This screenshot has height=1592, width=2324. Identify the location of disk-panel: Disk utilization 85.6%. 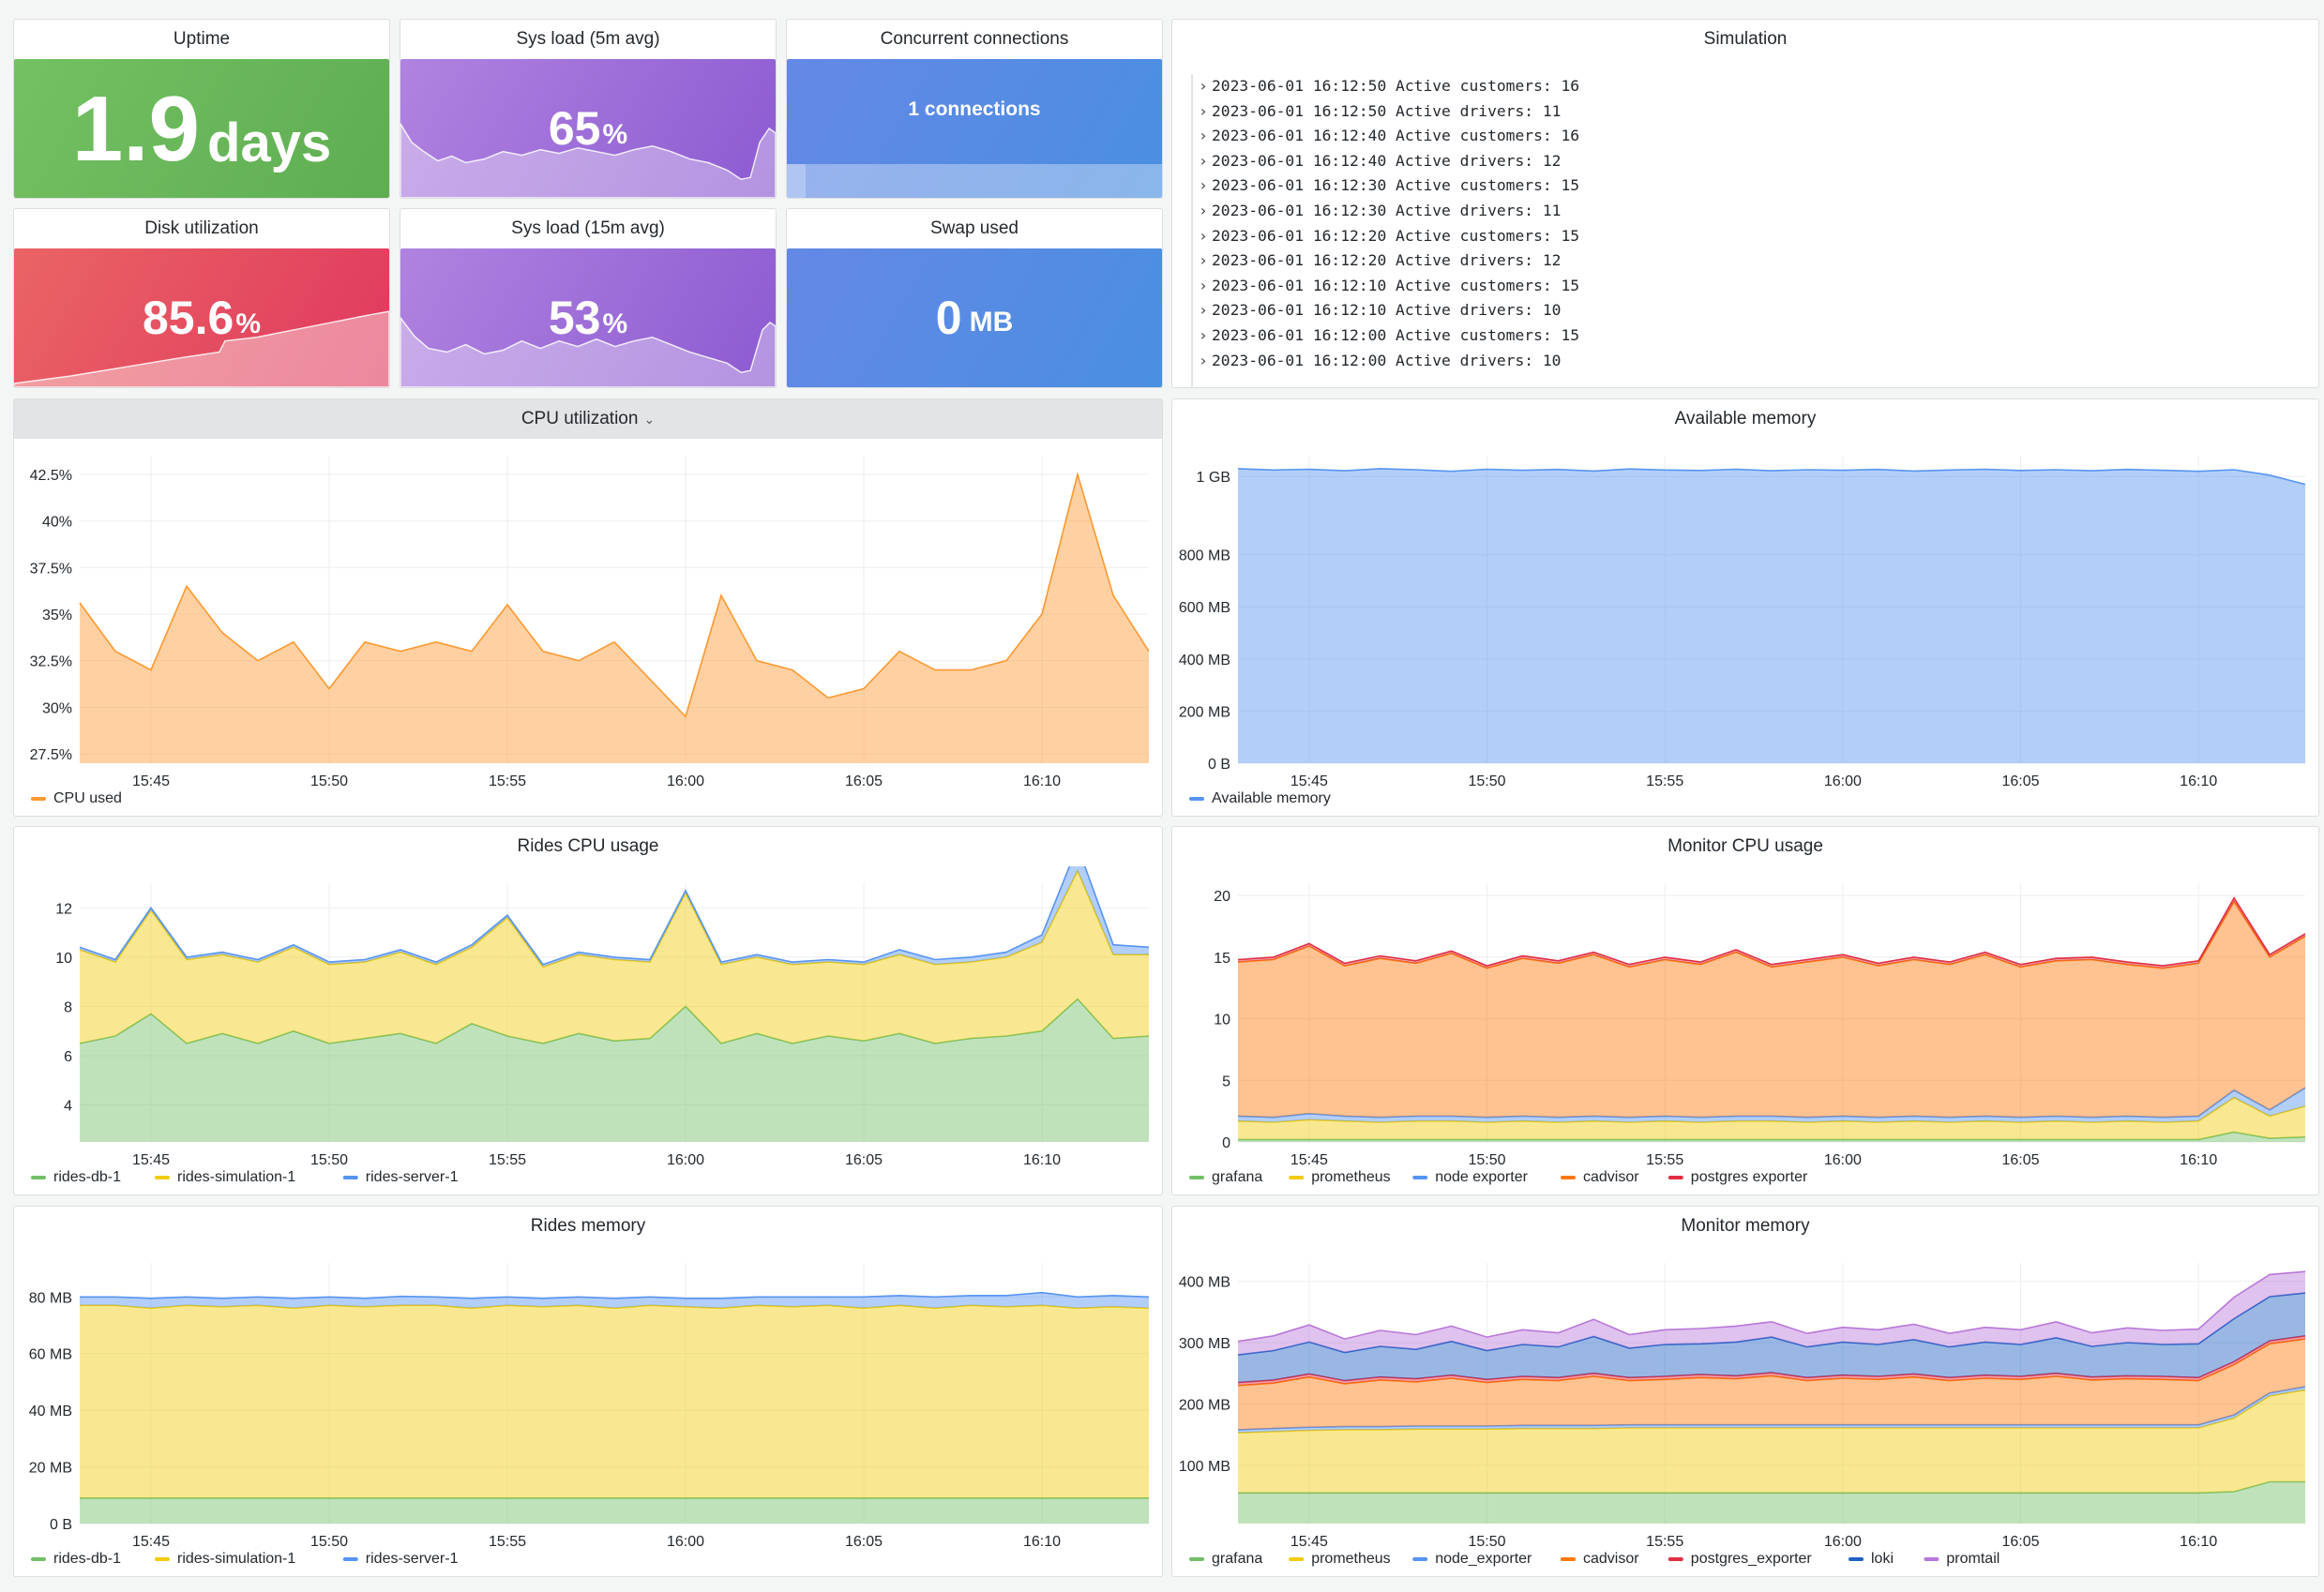
(201, 298).